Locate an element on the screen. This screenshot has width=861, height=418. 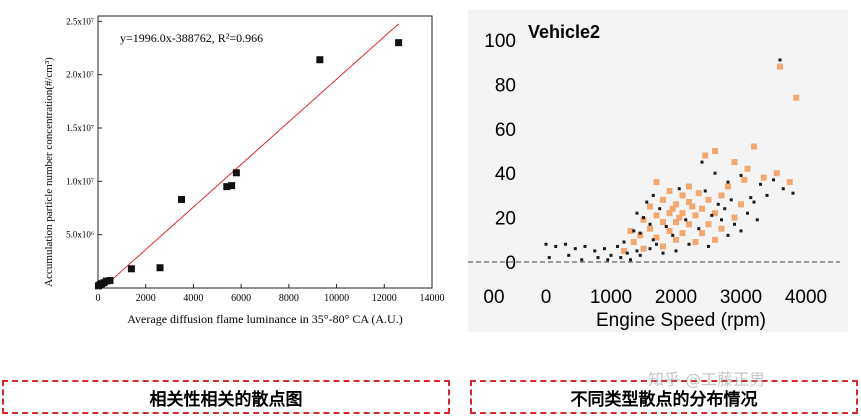
x-tick-label: 3000 is located at coordinates (741, 297).